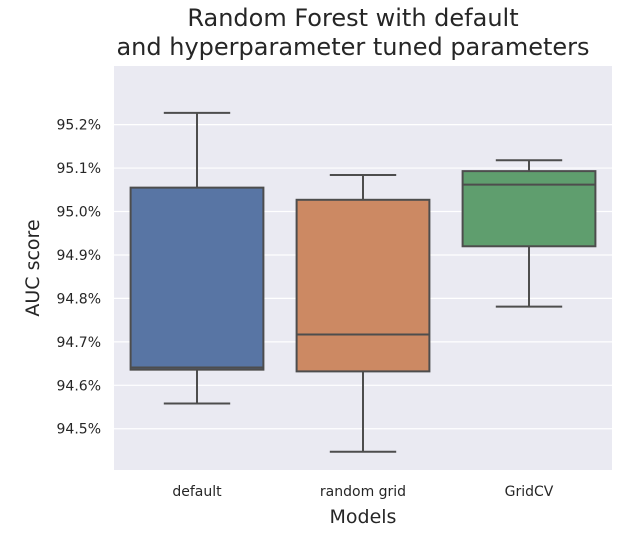 This screenshot has width=633, height=537. I want to click on y-tick-label: 95.1%, so click(79, 169).